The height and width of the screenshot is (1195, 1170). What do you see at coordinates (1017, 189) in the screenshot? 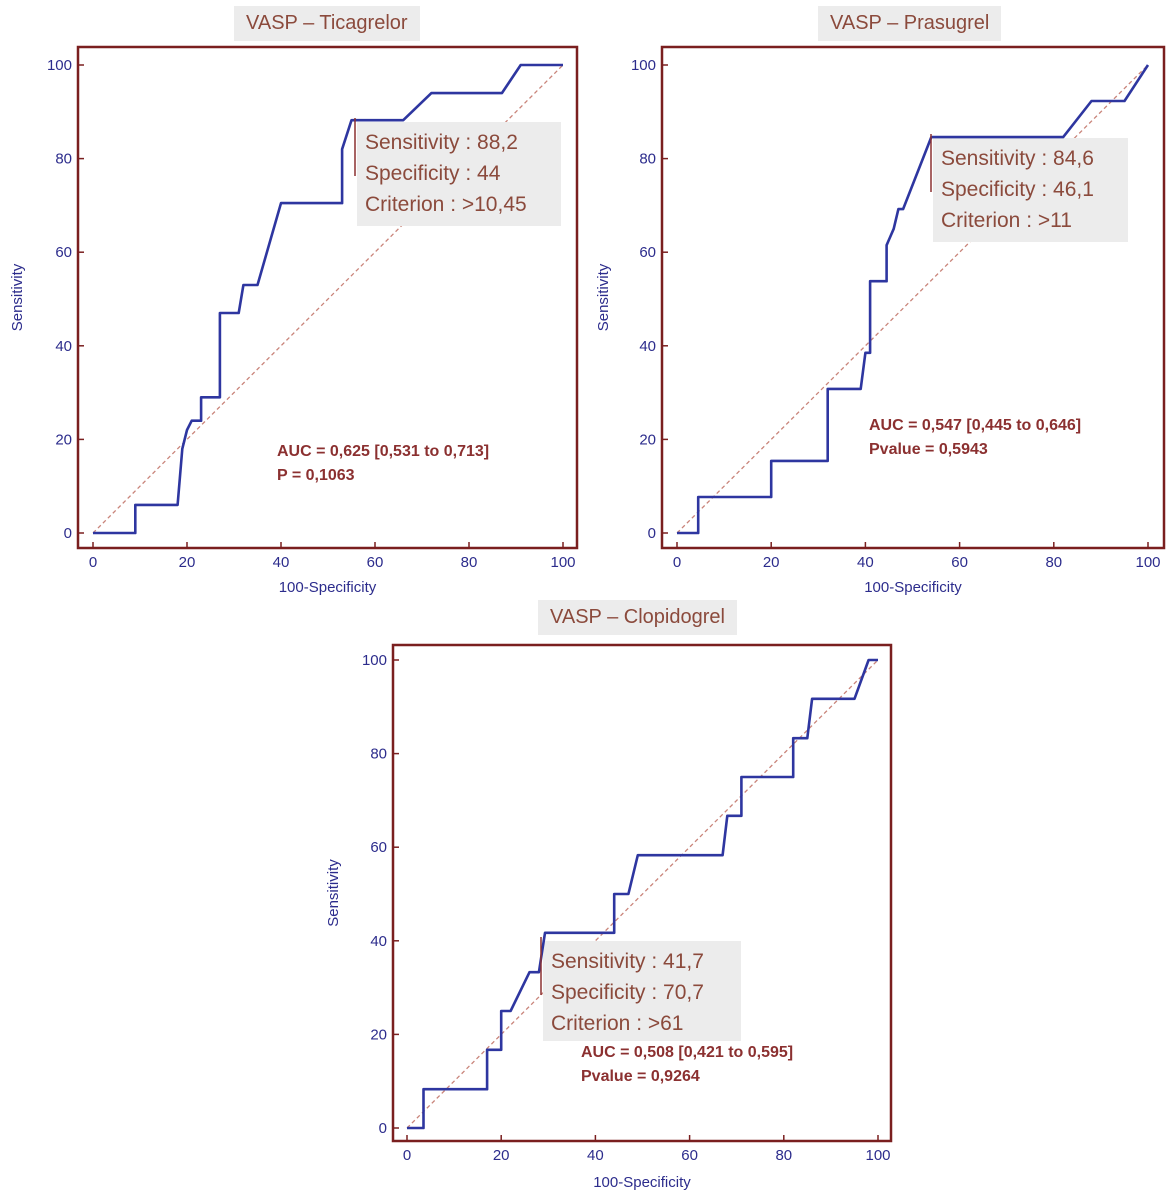
I see `criterion-text: Specificity : 46,1` at bounding box center [1017, 189].